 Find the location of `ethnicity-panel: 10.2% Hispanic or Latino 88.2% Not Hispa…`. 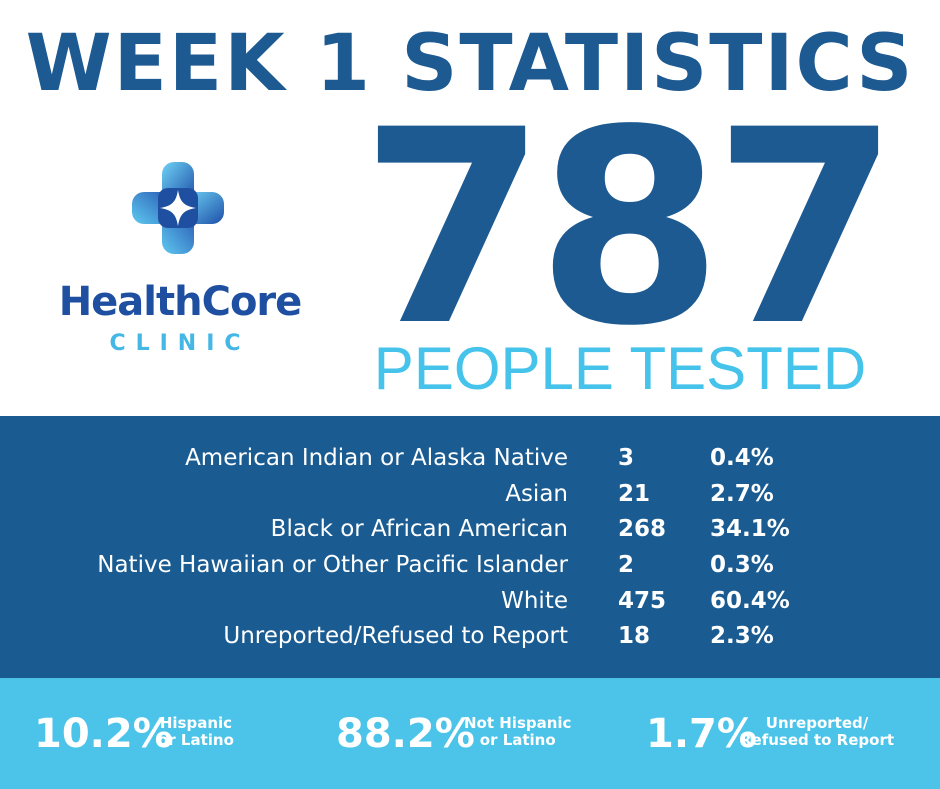

ethnicity-panel: 10.2% Hispanic or Latino 88.2% Not Hispa… is located at coordinates (470, 733).